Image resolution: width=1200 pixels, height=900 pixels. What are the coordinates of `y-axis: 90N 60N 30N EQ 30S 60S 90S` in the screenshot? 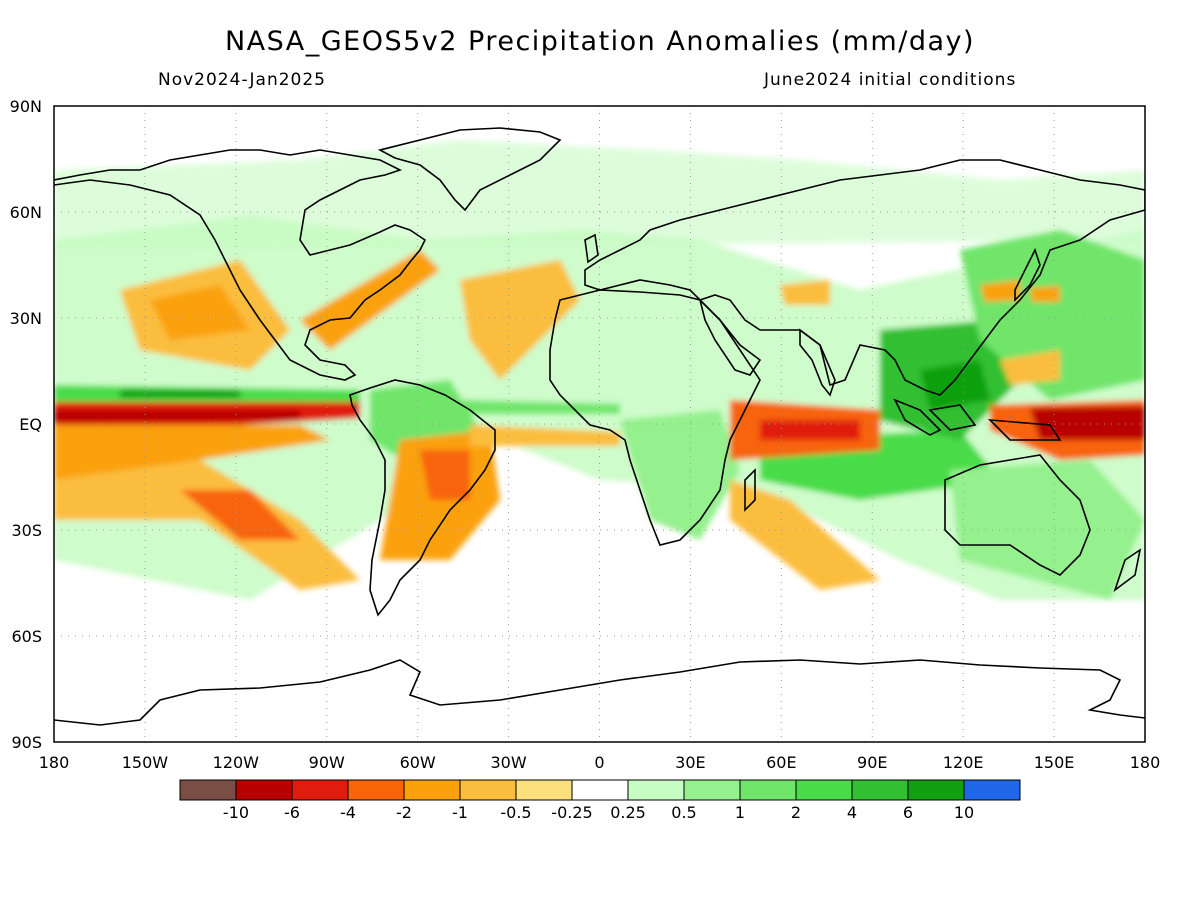 It's located at (26, 424).